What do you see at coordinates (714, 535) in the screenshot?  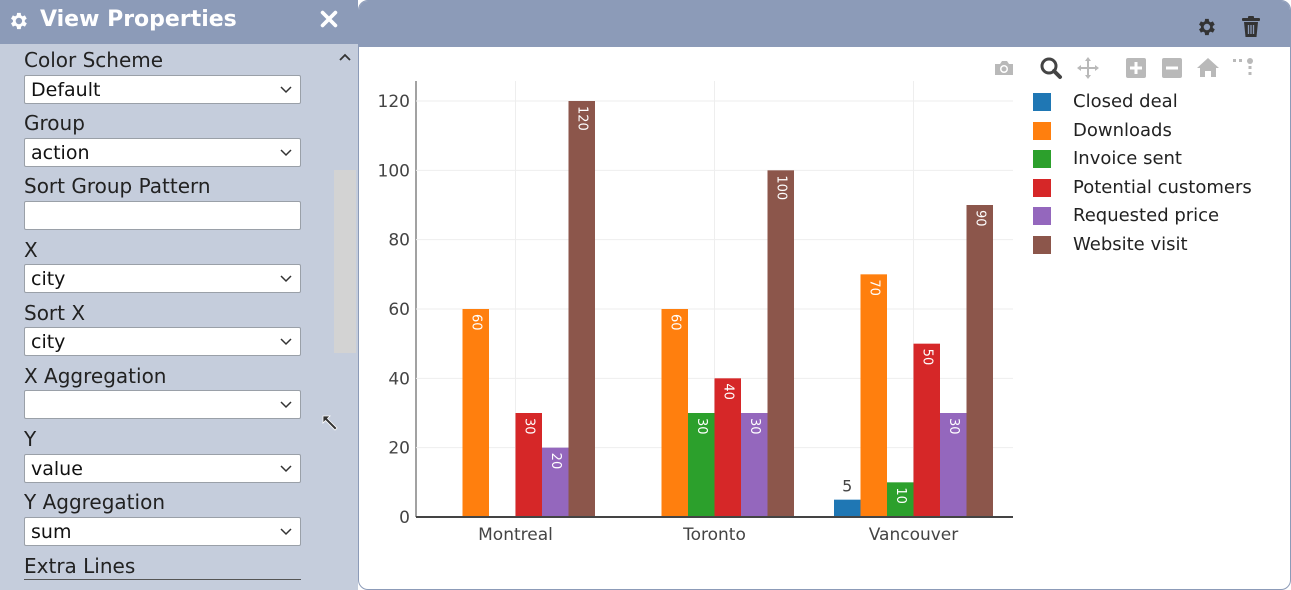 I see `x-tick-label: Toronto` at bounding box center [714, 535].